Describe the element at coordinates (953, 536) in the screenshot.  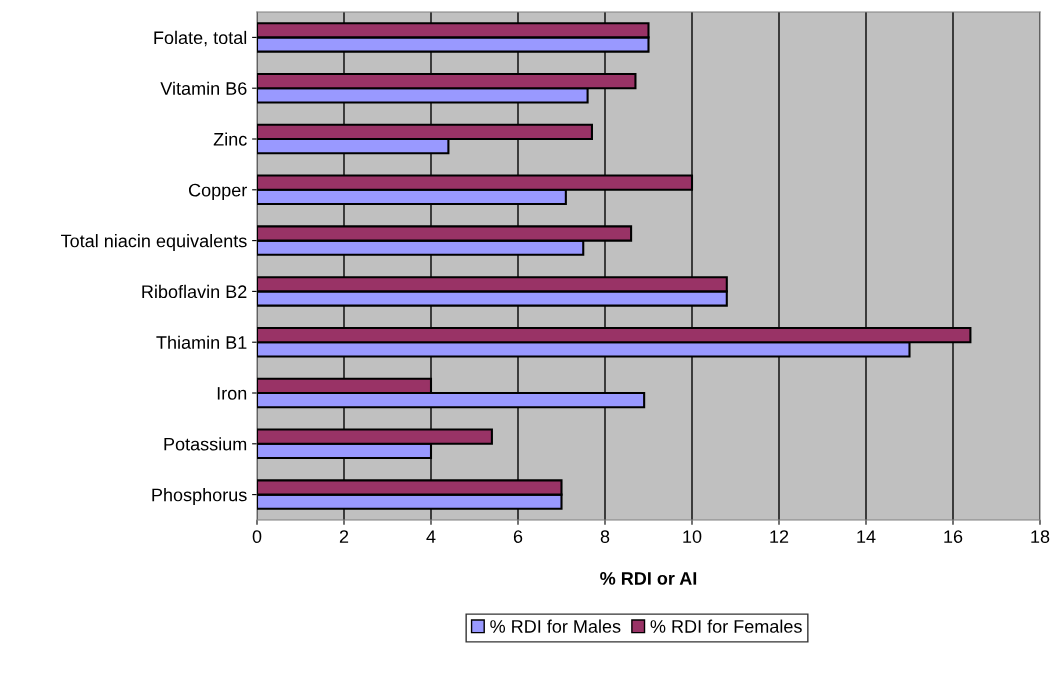
I see `x-tick-label: 16` at that location.